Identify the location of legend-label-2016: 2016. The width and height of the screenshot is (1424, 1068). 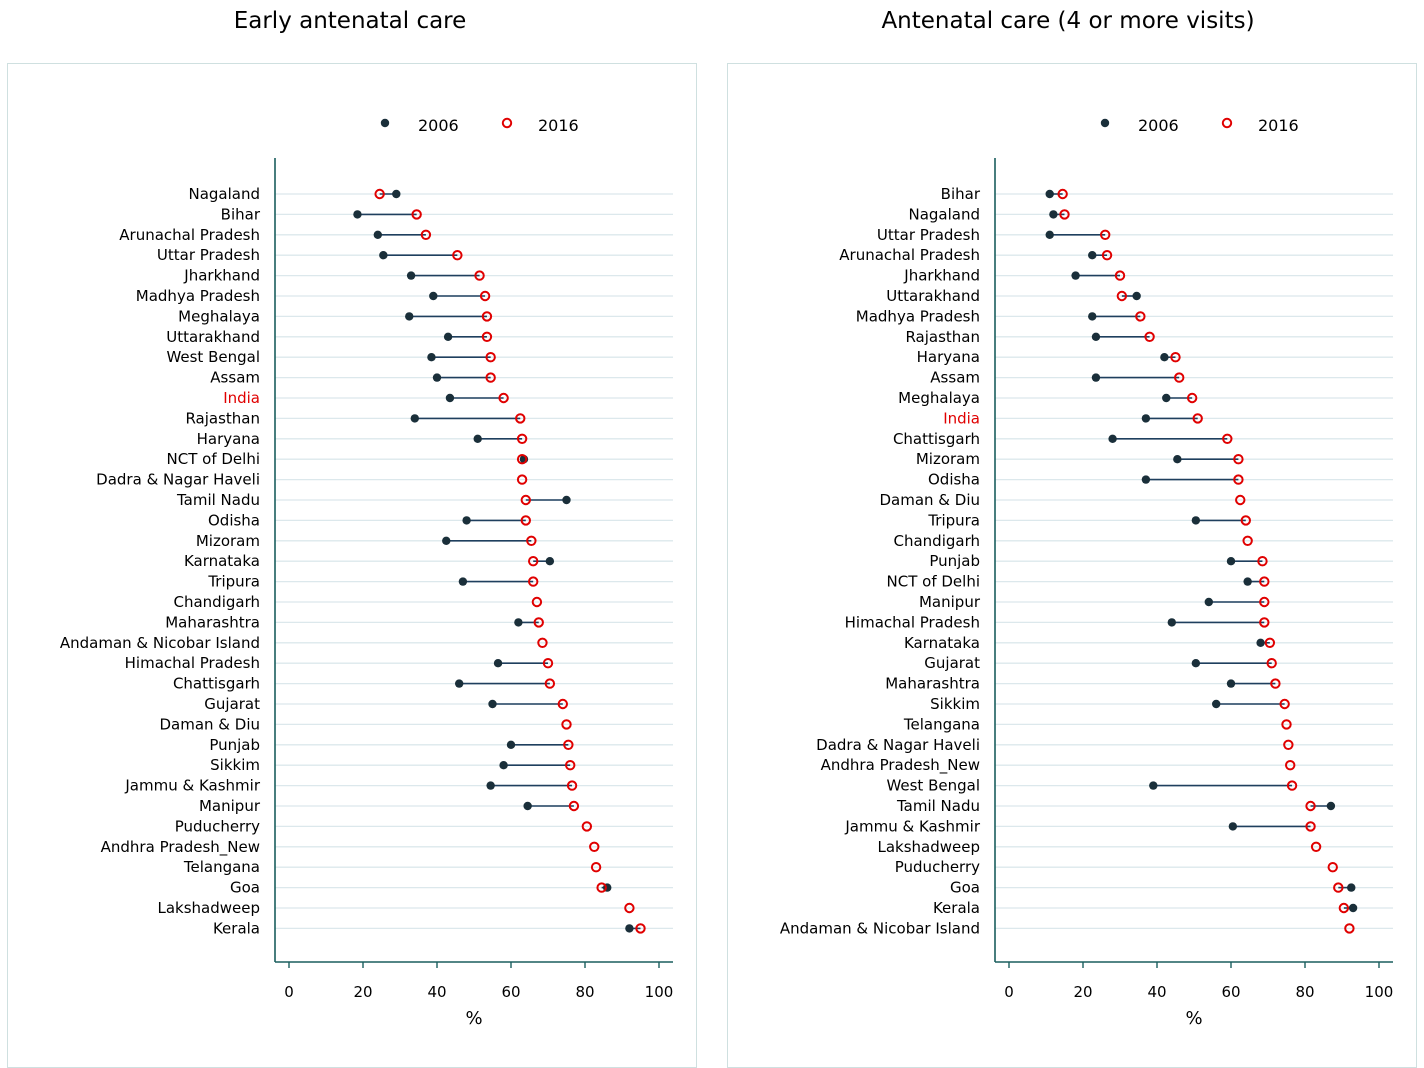
(1278, 125).